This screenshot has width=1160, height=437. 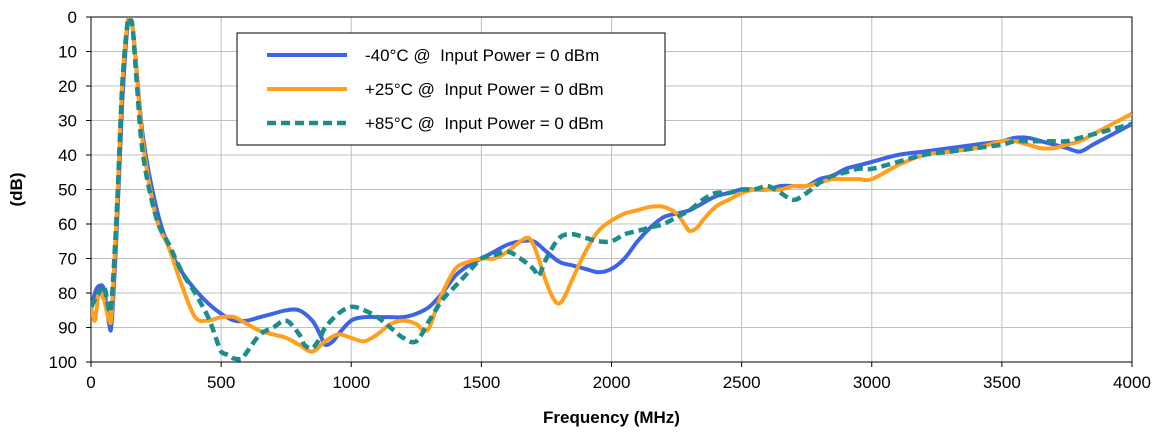 What do you see at coordinates (742, 382) in the screenshot?
I see `x-tick-label: 2500` at bounding box center [742, 382].